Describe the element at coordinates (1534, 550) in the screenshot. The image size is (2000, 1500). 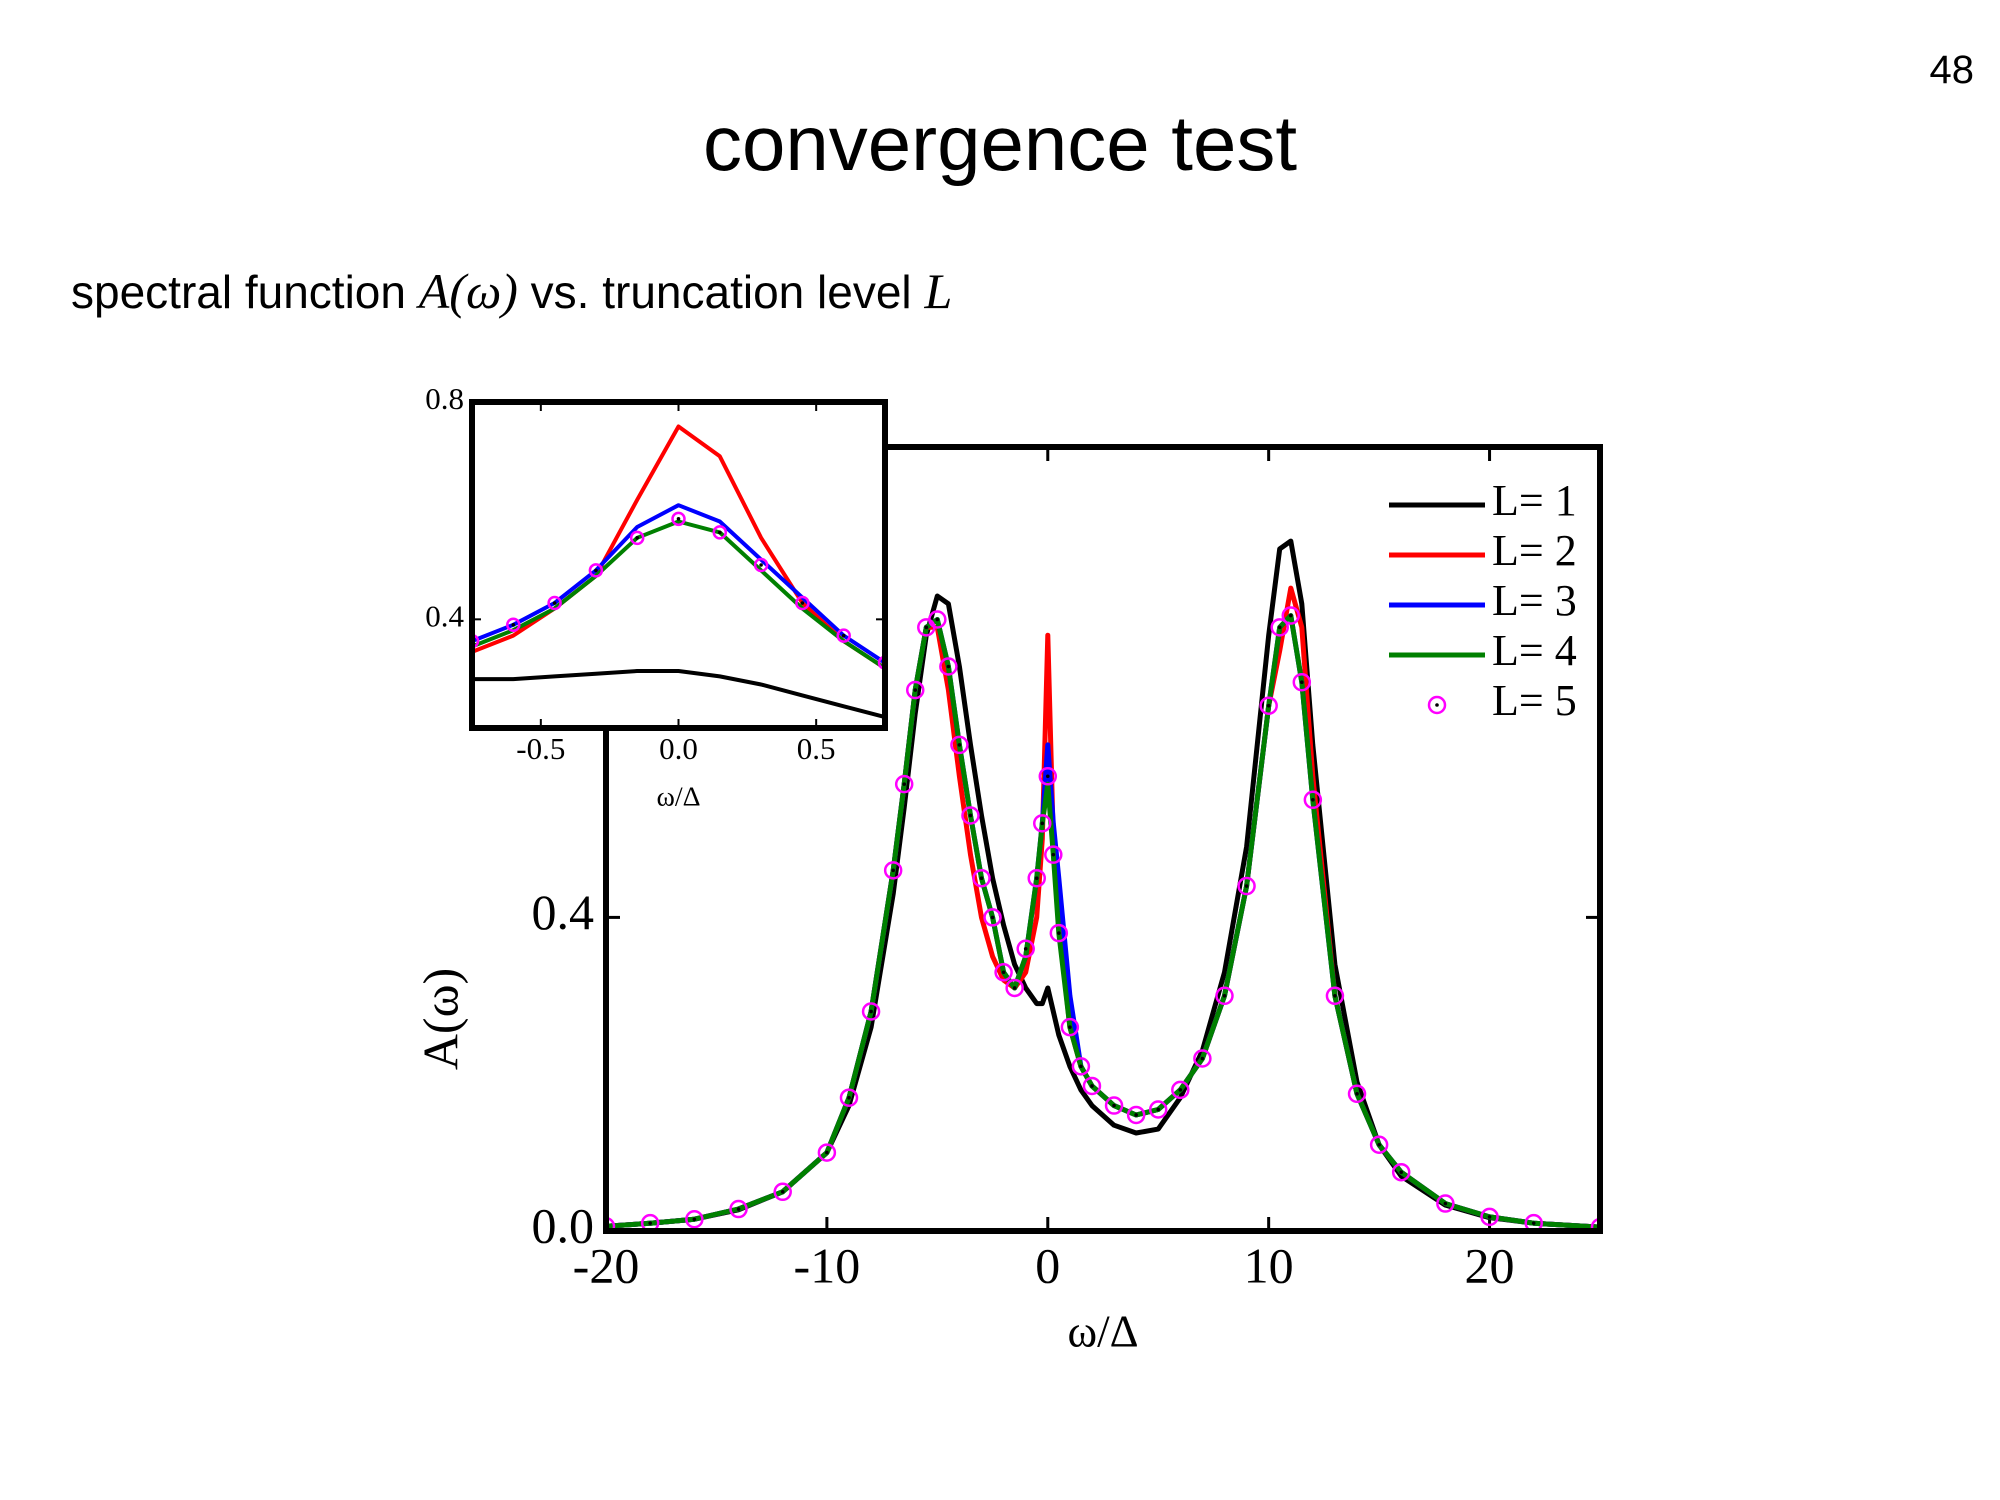
I see `legend-label: L= 2` at that location.